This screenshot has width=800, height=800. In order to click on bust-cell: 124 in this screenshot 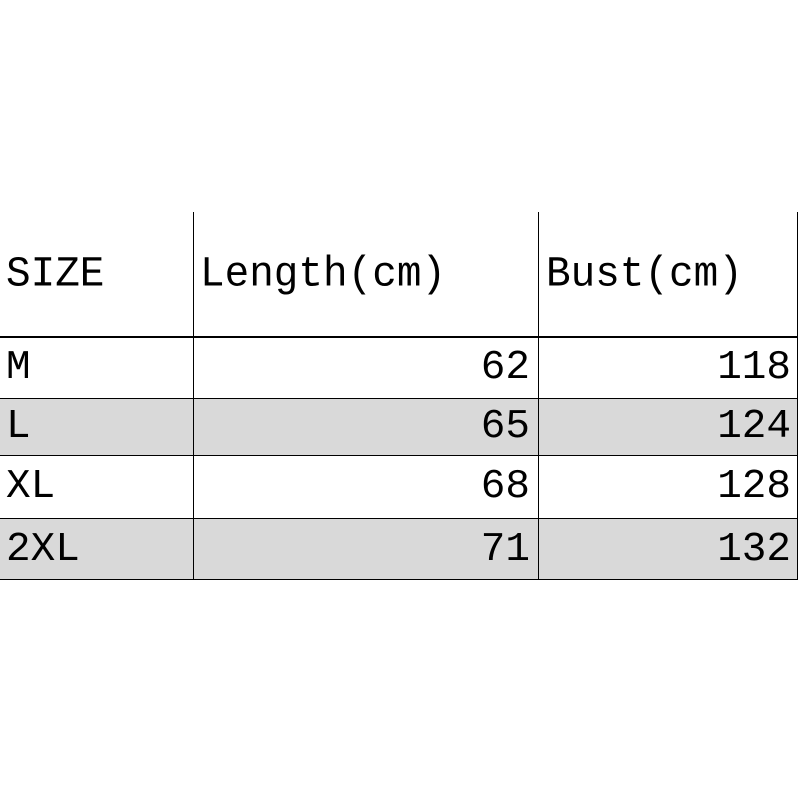, I will do `click(754, 427)`.